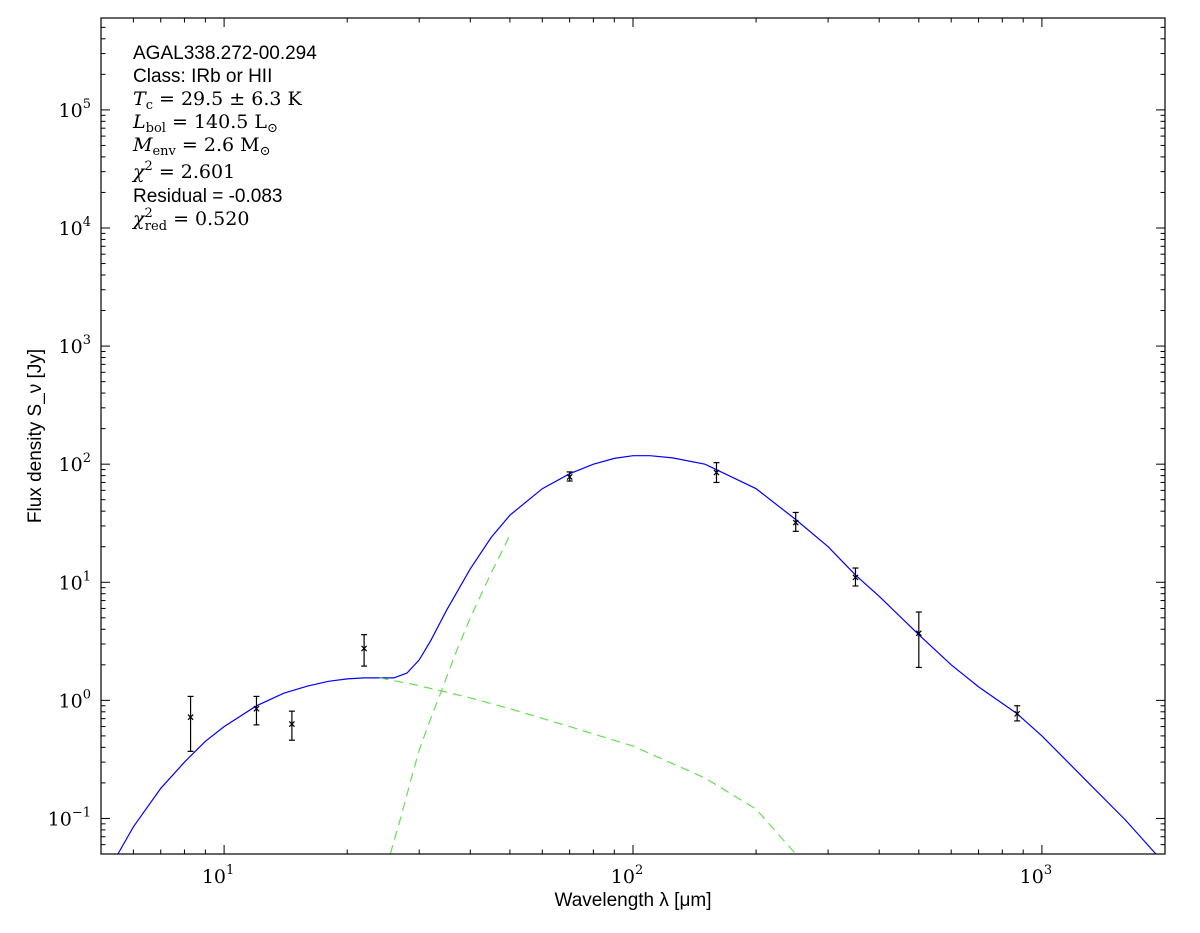 Image resolution: width=1200 pixels, height=933 pixels. Describe the element at coordinates (225, 53) in the screenshot. I see `annotation-source: AGAL338.272-00.294` at that location.